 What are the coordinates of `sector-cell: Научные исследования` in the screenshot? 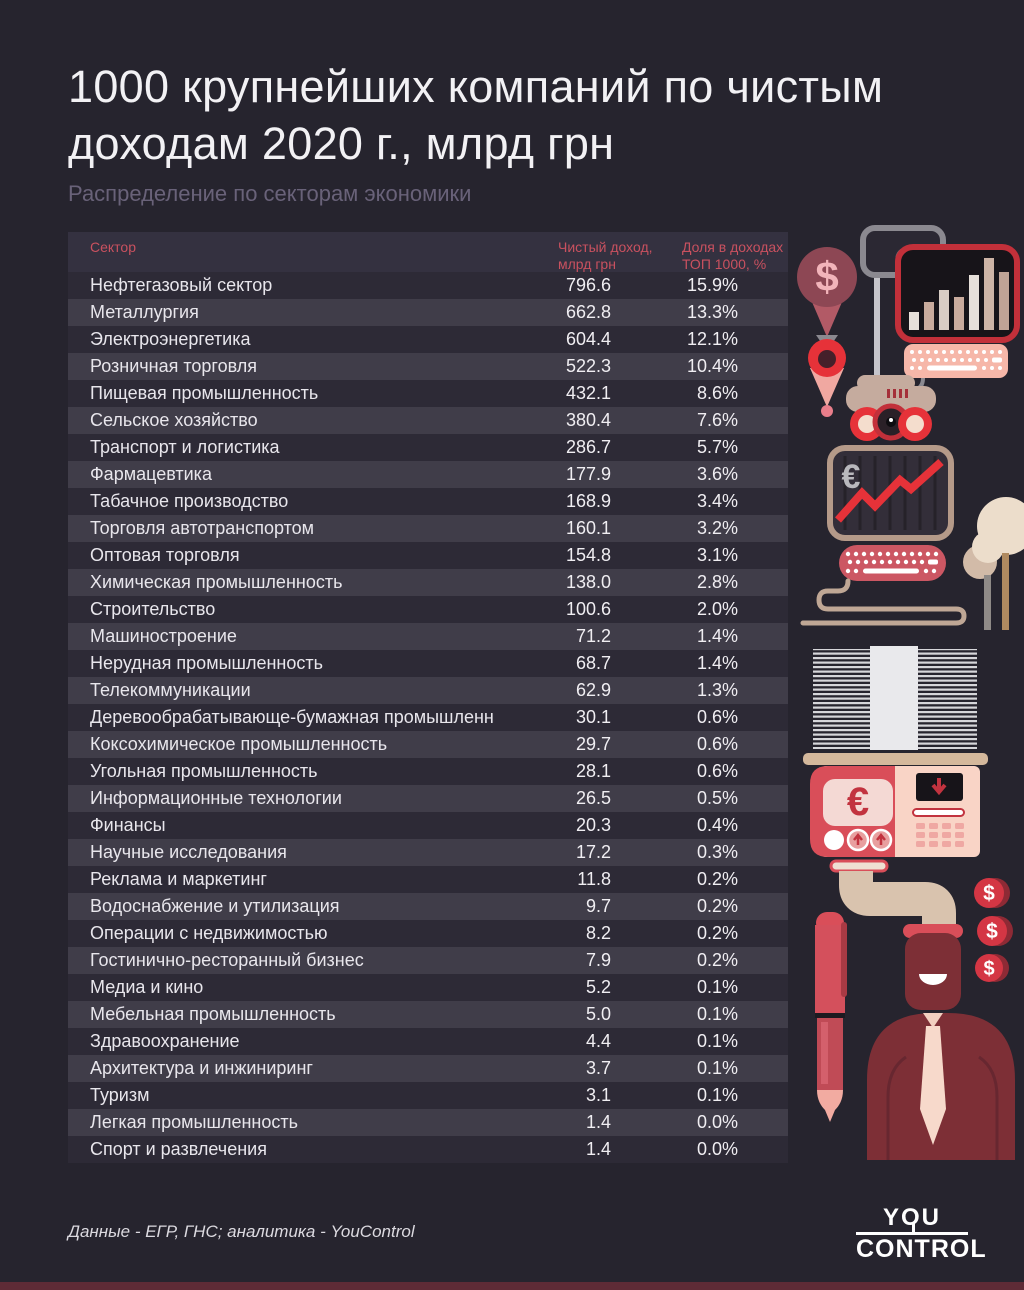 It's located at (188, 852).